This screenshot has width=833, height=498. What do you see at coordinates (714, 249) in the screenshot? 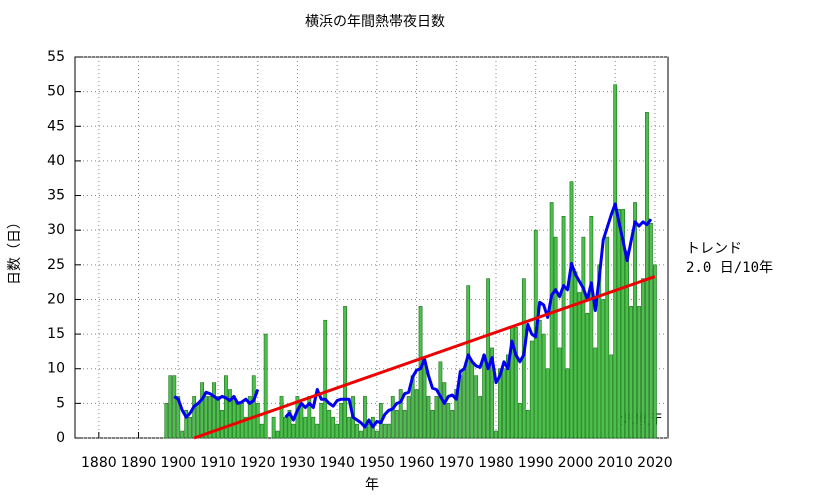
I see `trend-label: トレンド` at bounding box center [714, 249].